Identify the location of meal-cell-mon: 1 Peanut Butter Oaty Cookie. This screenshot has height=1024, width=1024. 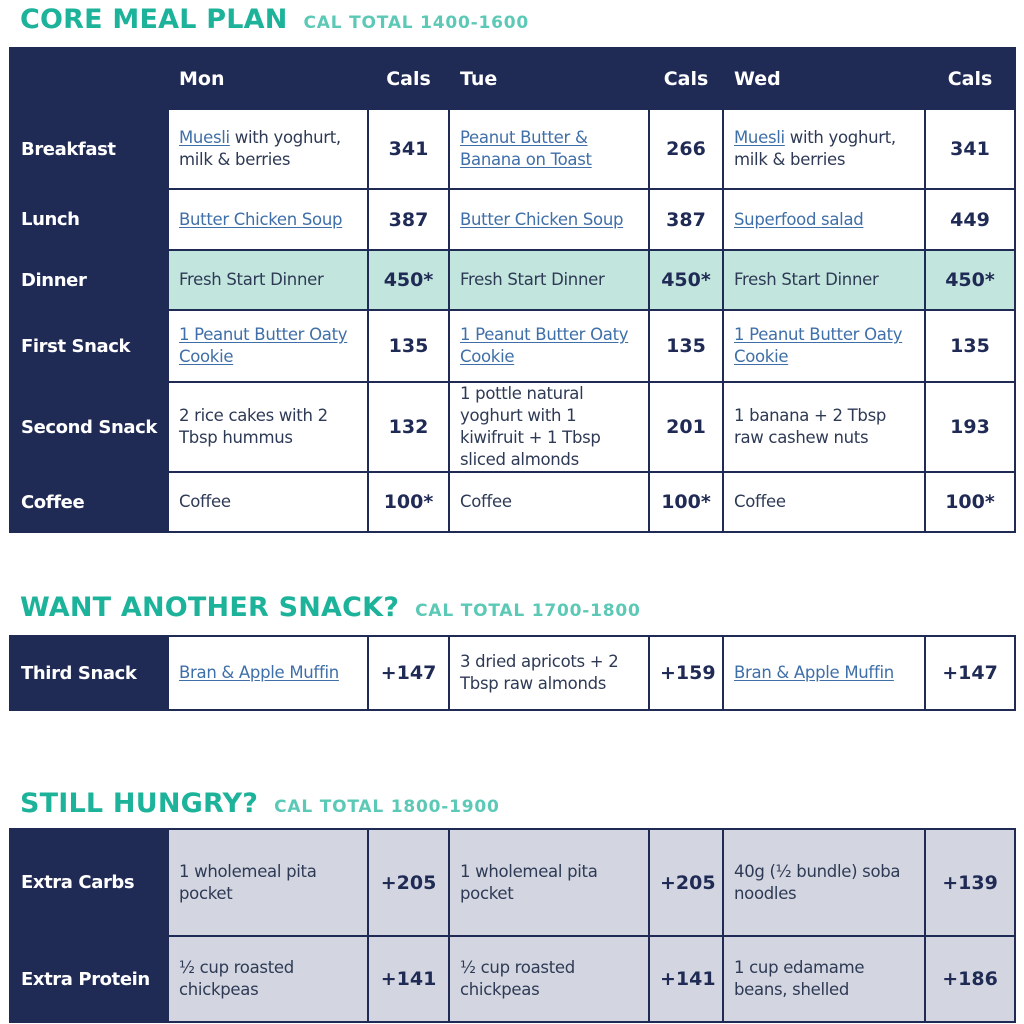
(268, 346).